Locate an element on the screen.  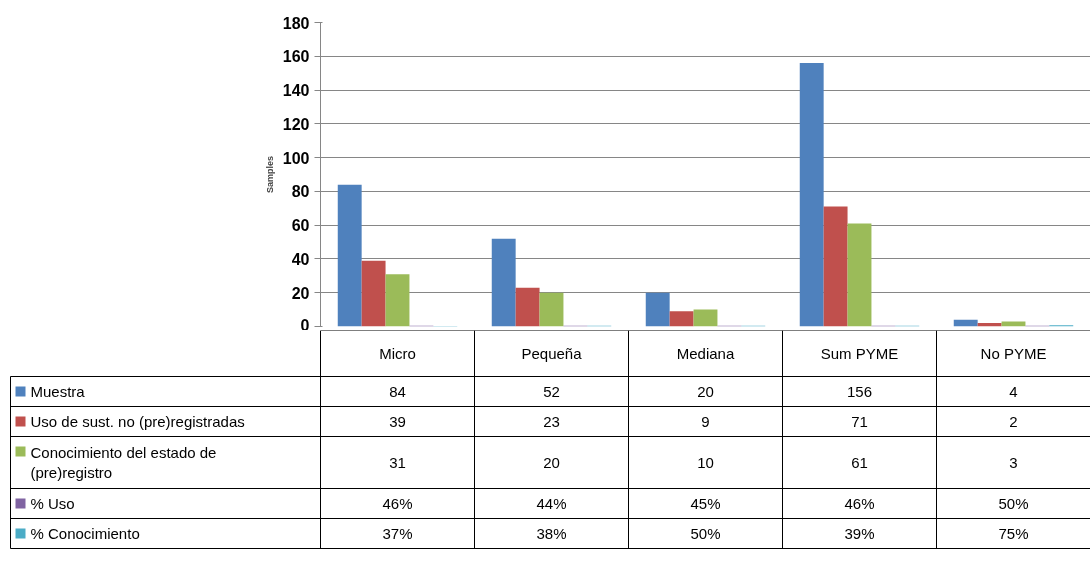
y-tick-label: 180 is located at coordinates (296, 23).